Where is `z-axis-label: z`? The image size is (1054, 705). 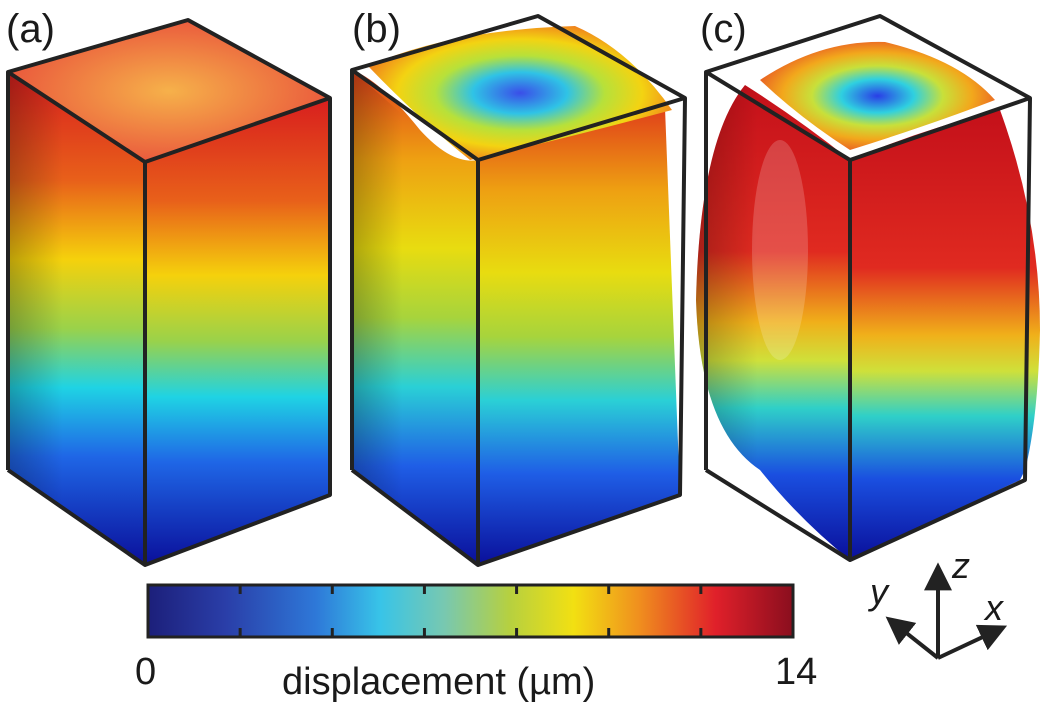 z-axis-label: z is located at coordinates (960, 565).